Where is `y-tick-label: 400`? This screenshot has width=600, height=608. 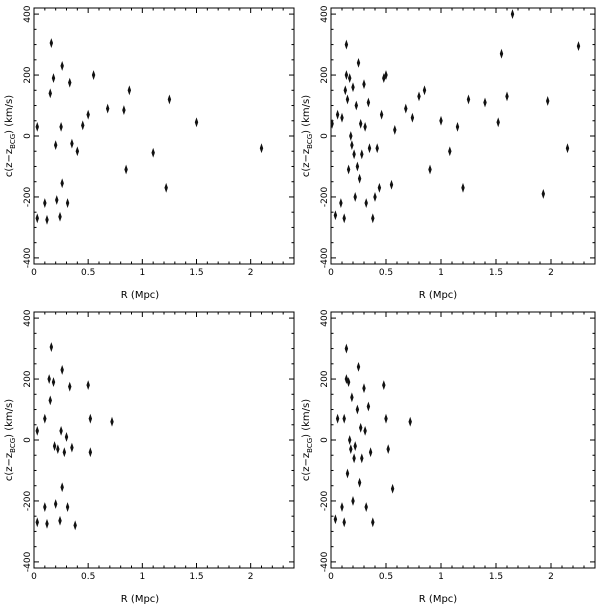 y-tick-label: 400 is located at coordinates (325, 13).